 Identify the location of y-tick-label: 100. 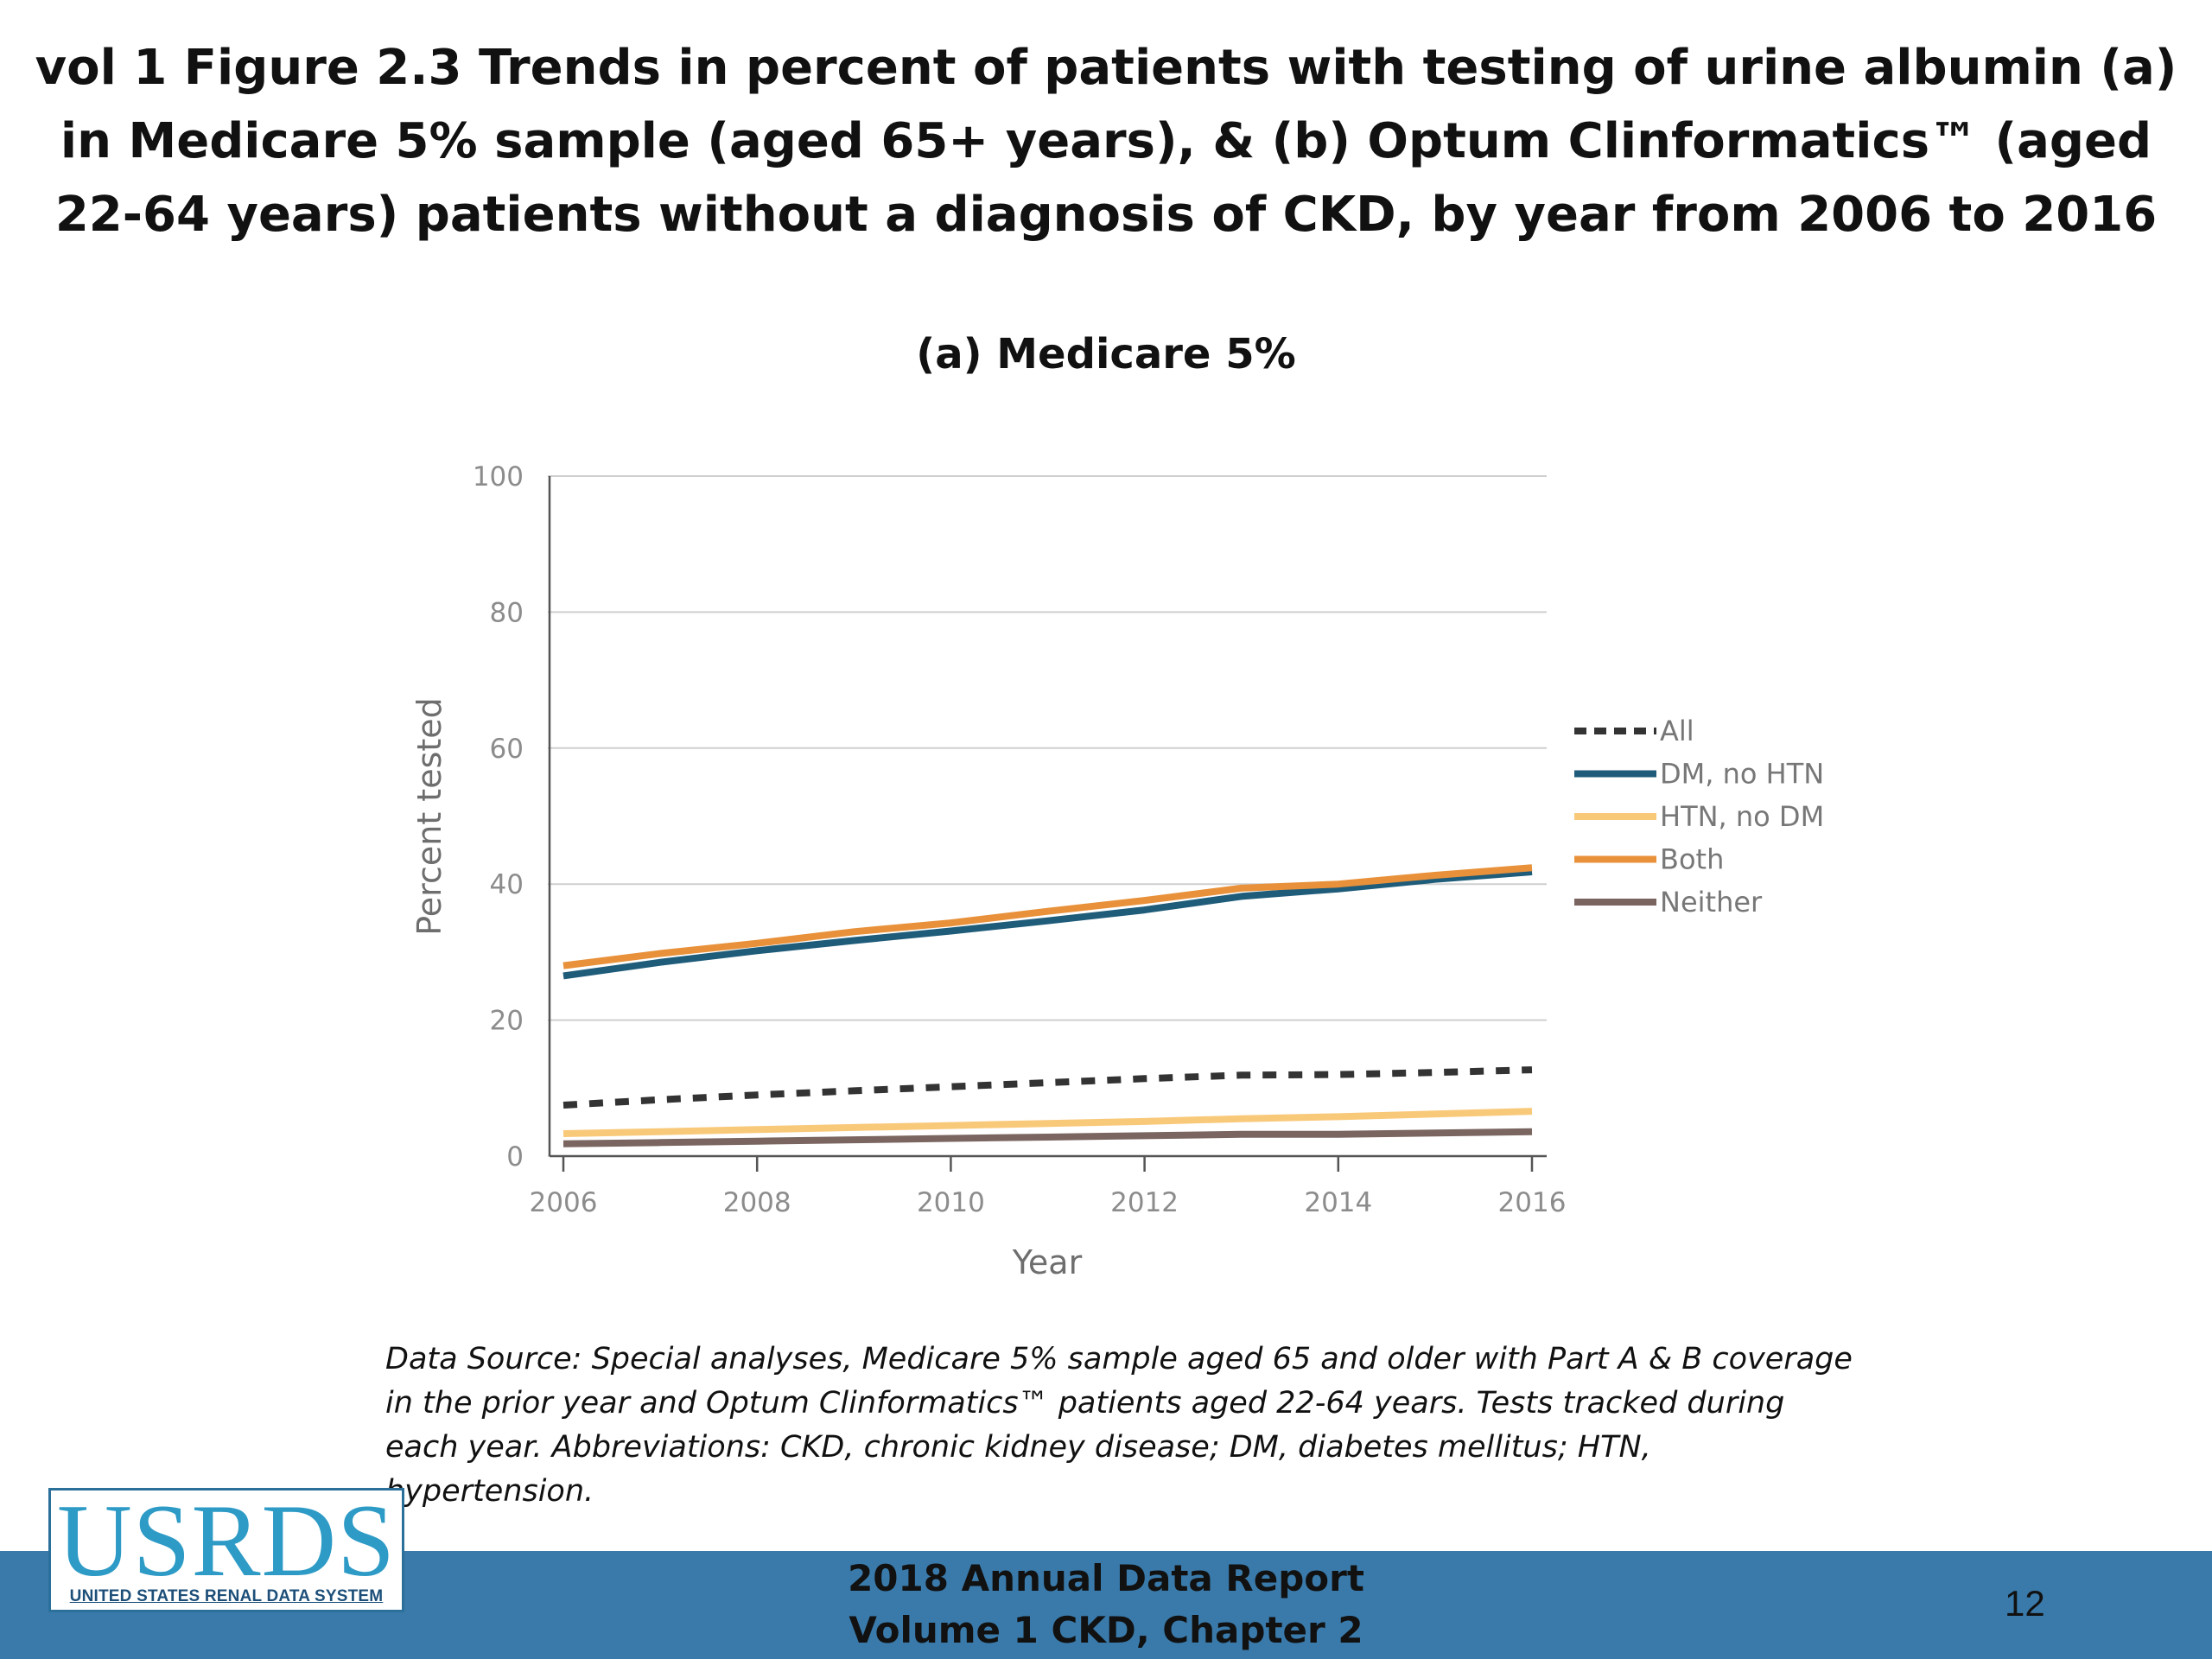
(498, 477).